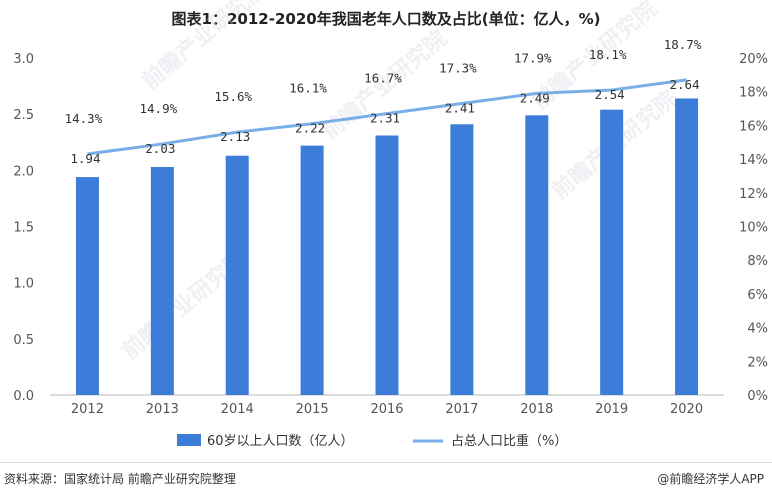  Describe the element at coordinates (23, 228) in the screenshot. I see `y-left-tick-label: 1.5` at that location.